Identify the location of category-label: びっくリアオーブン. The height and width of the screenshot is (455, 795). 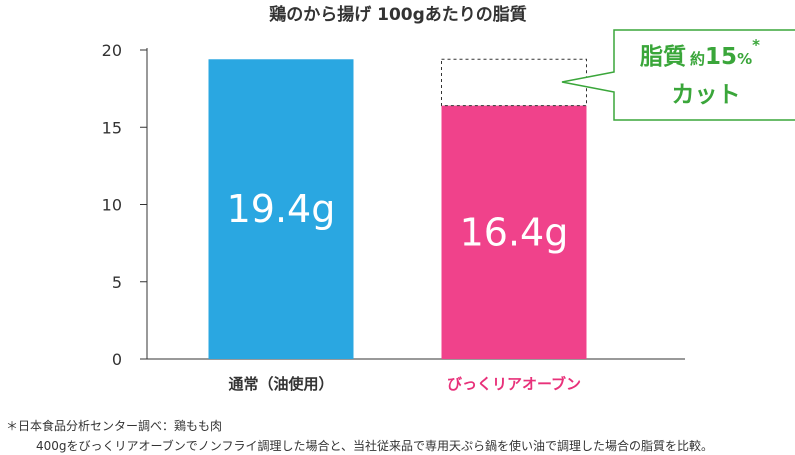
(514, 384).